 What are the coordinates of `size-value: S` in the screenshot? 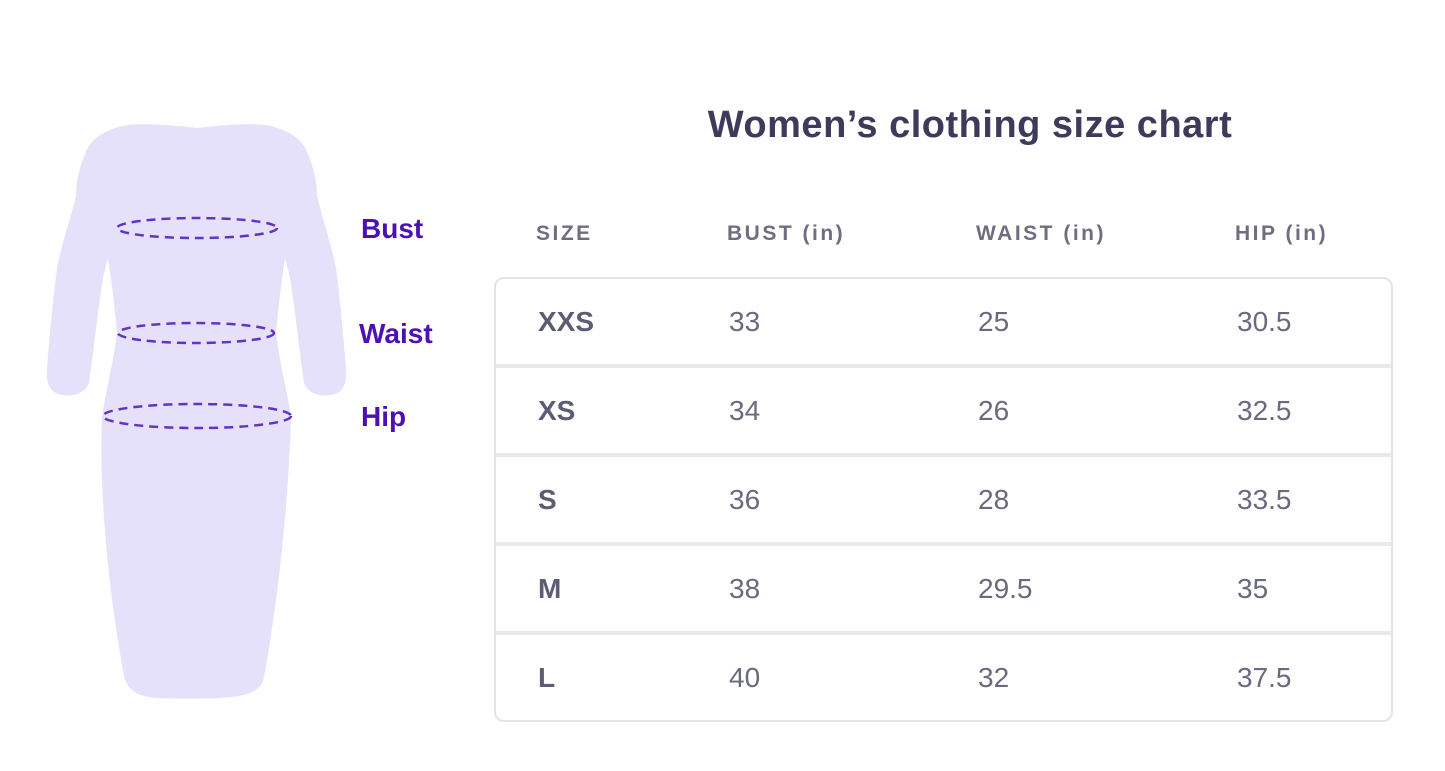 It's located at (547, 499).